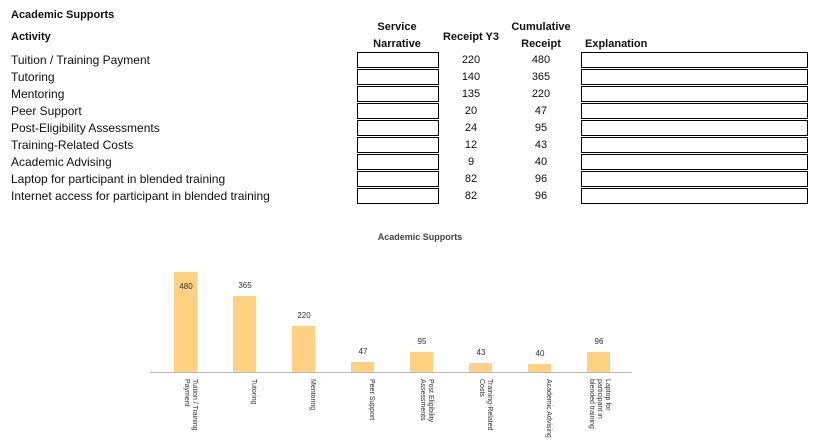 The image size is (816, 445). I want to click on receipt-value: 220, so click(471, 60).